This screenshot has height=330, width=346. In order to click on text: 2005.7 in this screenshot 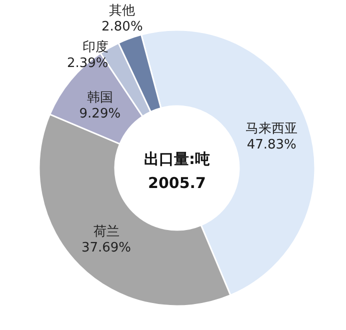, I will do `click(177, 183)`.